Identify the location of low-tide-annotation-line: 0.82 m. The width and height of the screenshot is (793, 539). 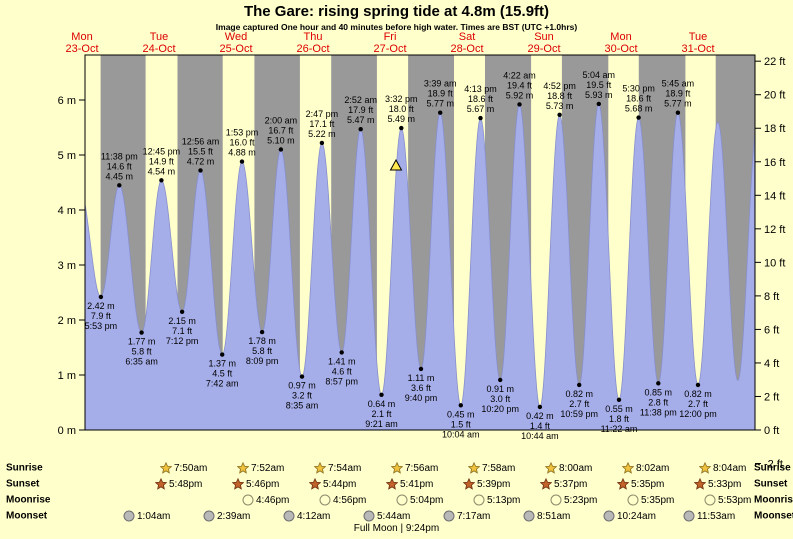
(579, 394).